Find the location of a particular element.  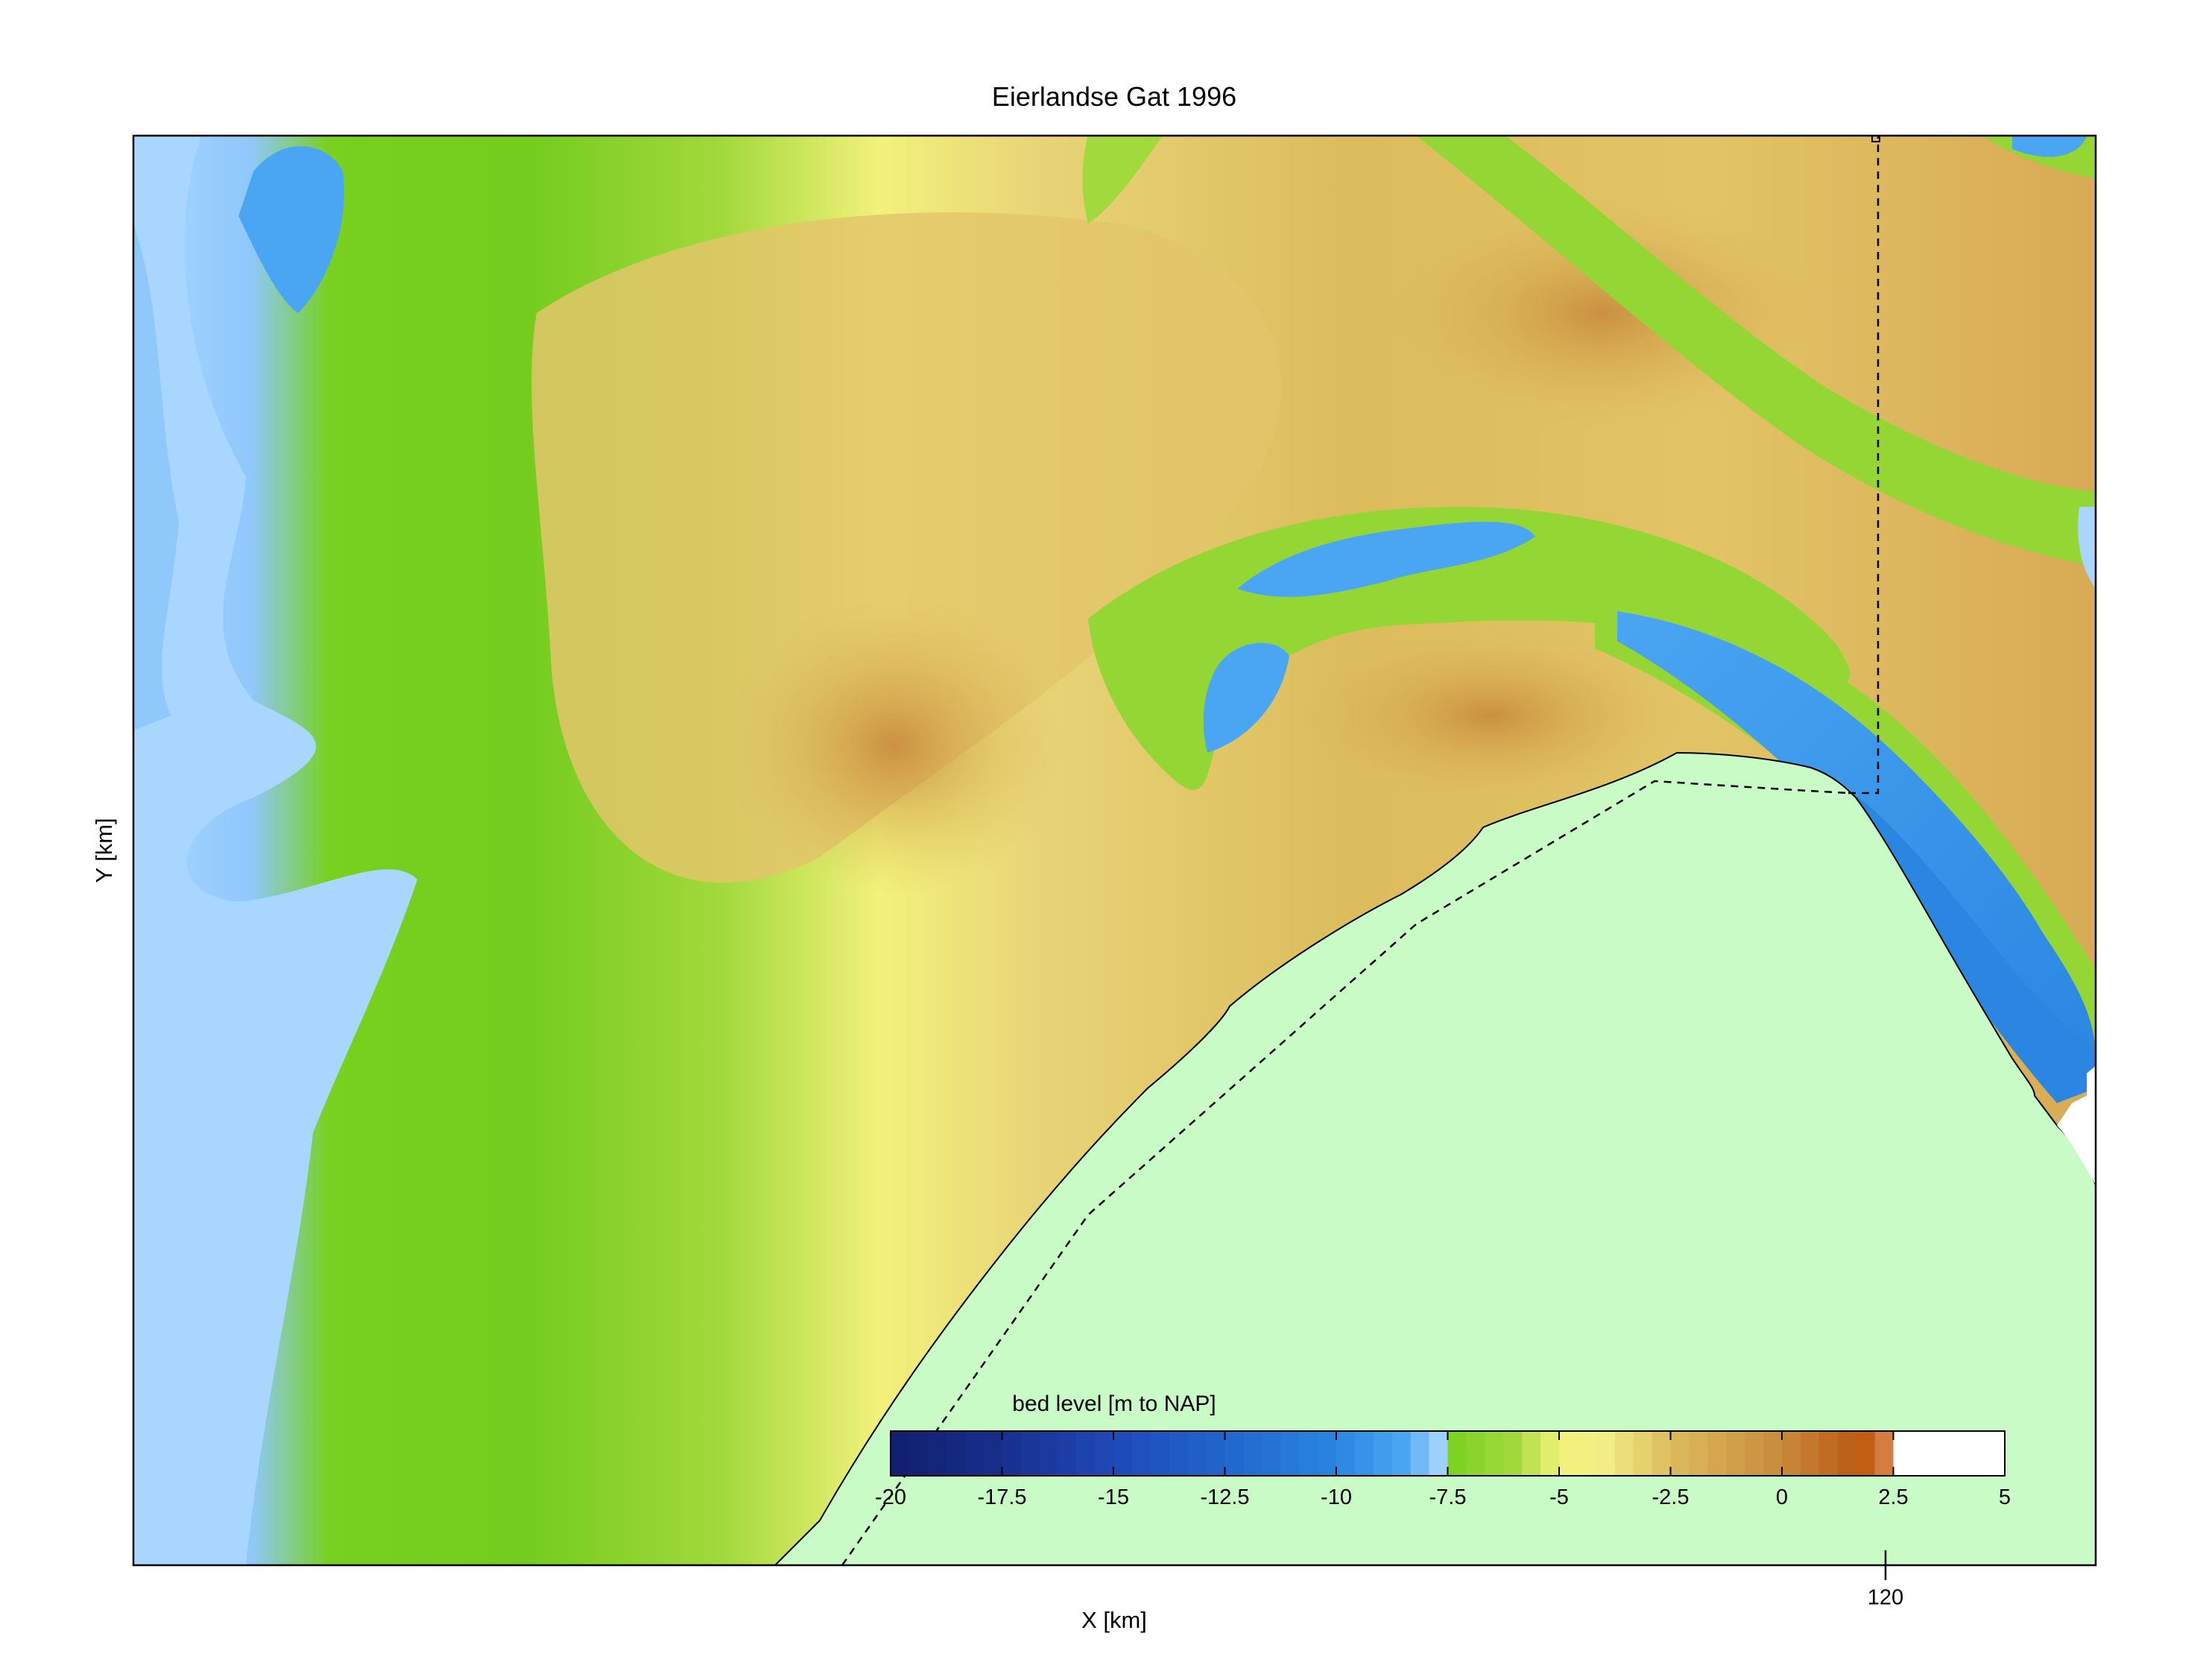

east-channel-south is located at coordinates (1972, 946).